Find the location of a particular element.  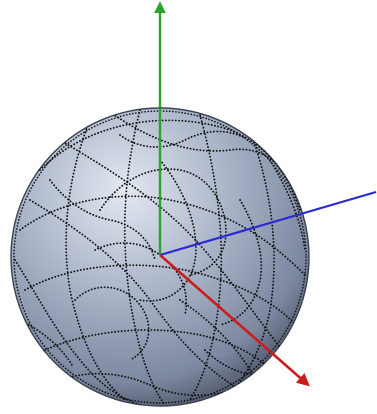

x-axis is located at coordinates (234, 320).